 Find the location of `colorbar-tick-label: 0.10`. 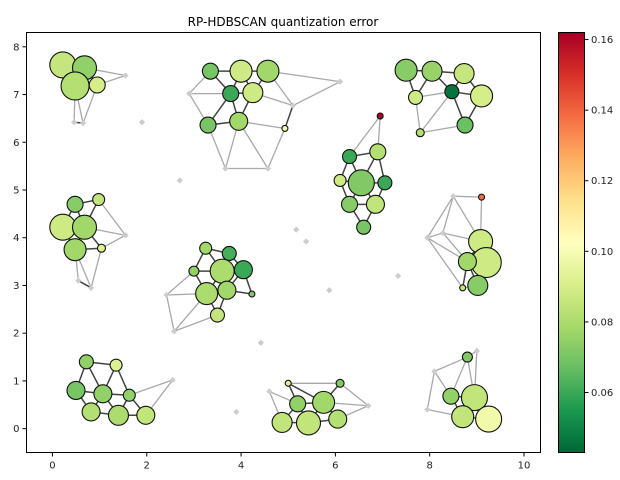

colorbar-tick-label: 0.10 is located at coordinates (602, 252).